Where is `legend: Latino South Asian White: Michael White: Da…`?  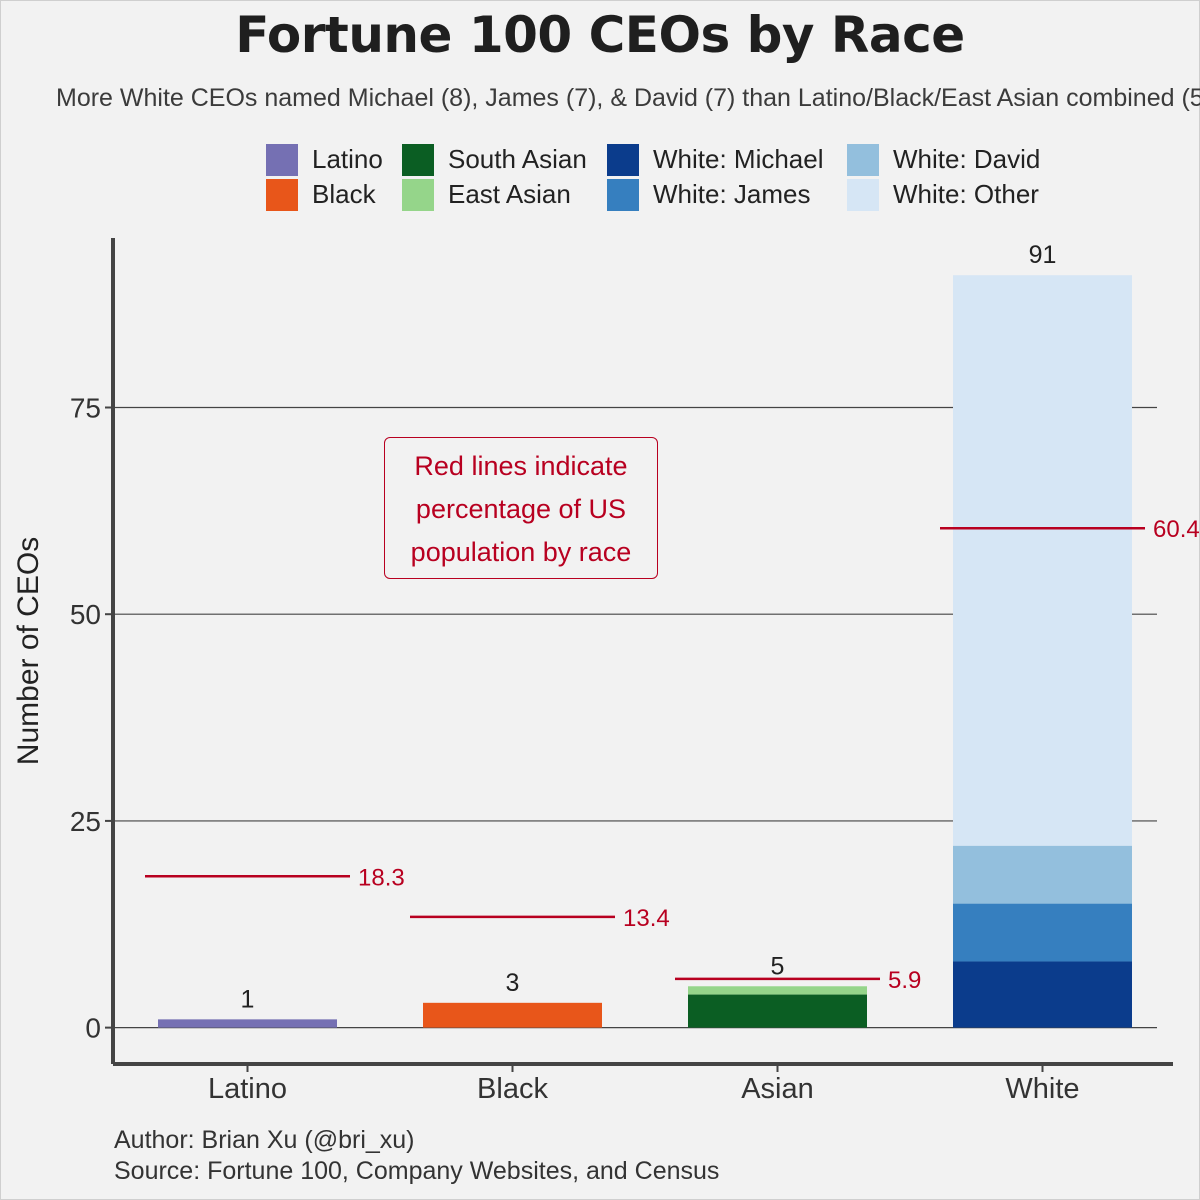 legend: Latino South Asian White: Michael White: Da… is located at coordinates (661, 177).